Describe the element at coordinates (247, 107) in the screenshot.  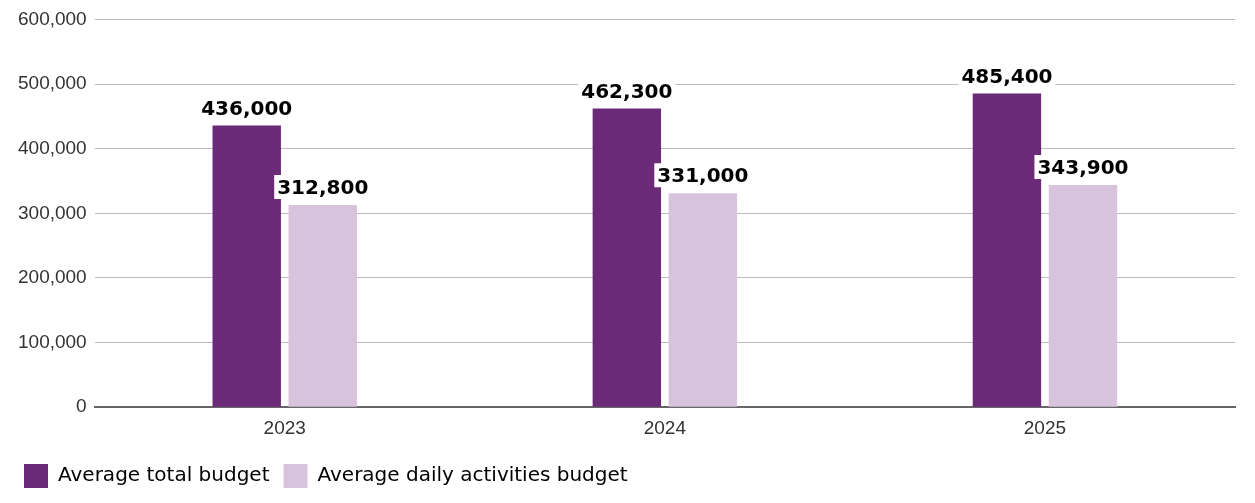
I see `data-label: 436,000` at that location.